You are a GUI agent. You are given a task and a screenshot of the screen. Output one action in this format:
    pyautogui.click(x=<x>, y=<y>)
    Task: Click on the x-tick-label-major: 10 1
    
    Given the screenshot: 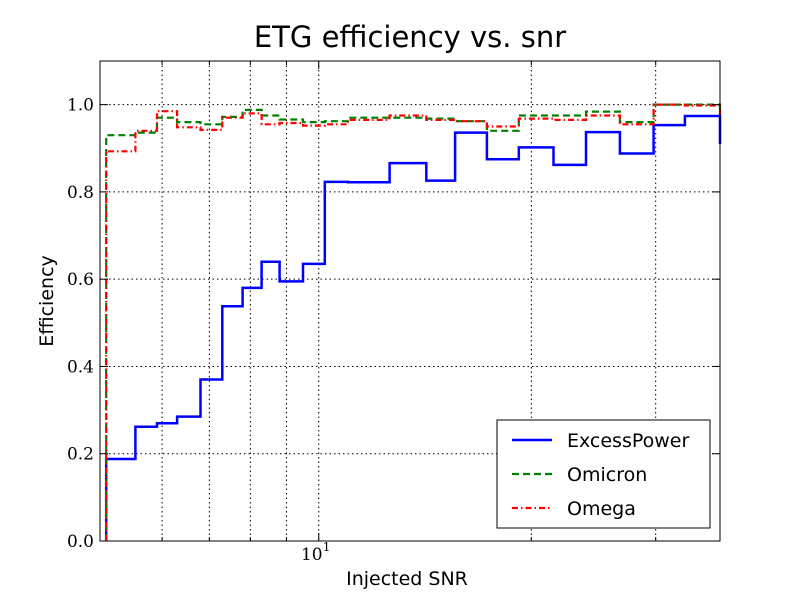 What is the action you would take?
    pyautogui.click(x=315, y=552)
    